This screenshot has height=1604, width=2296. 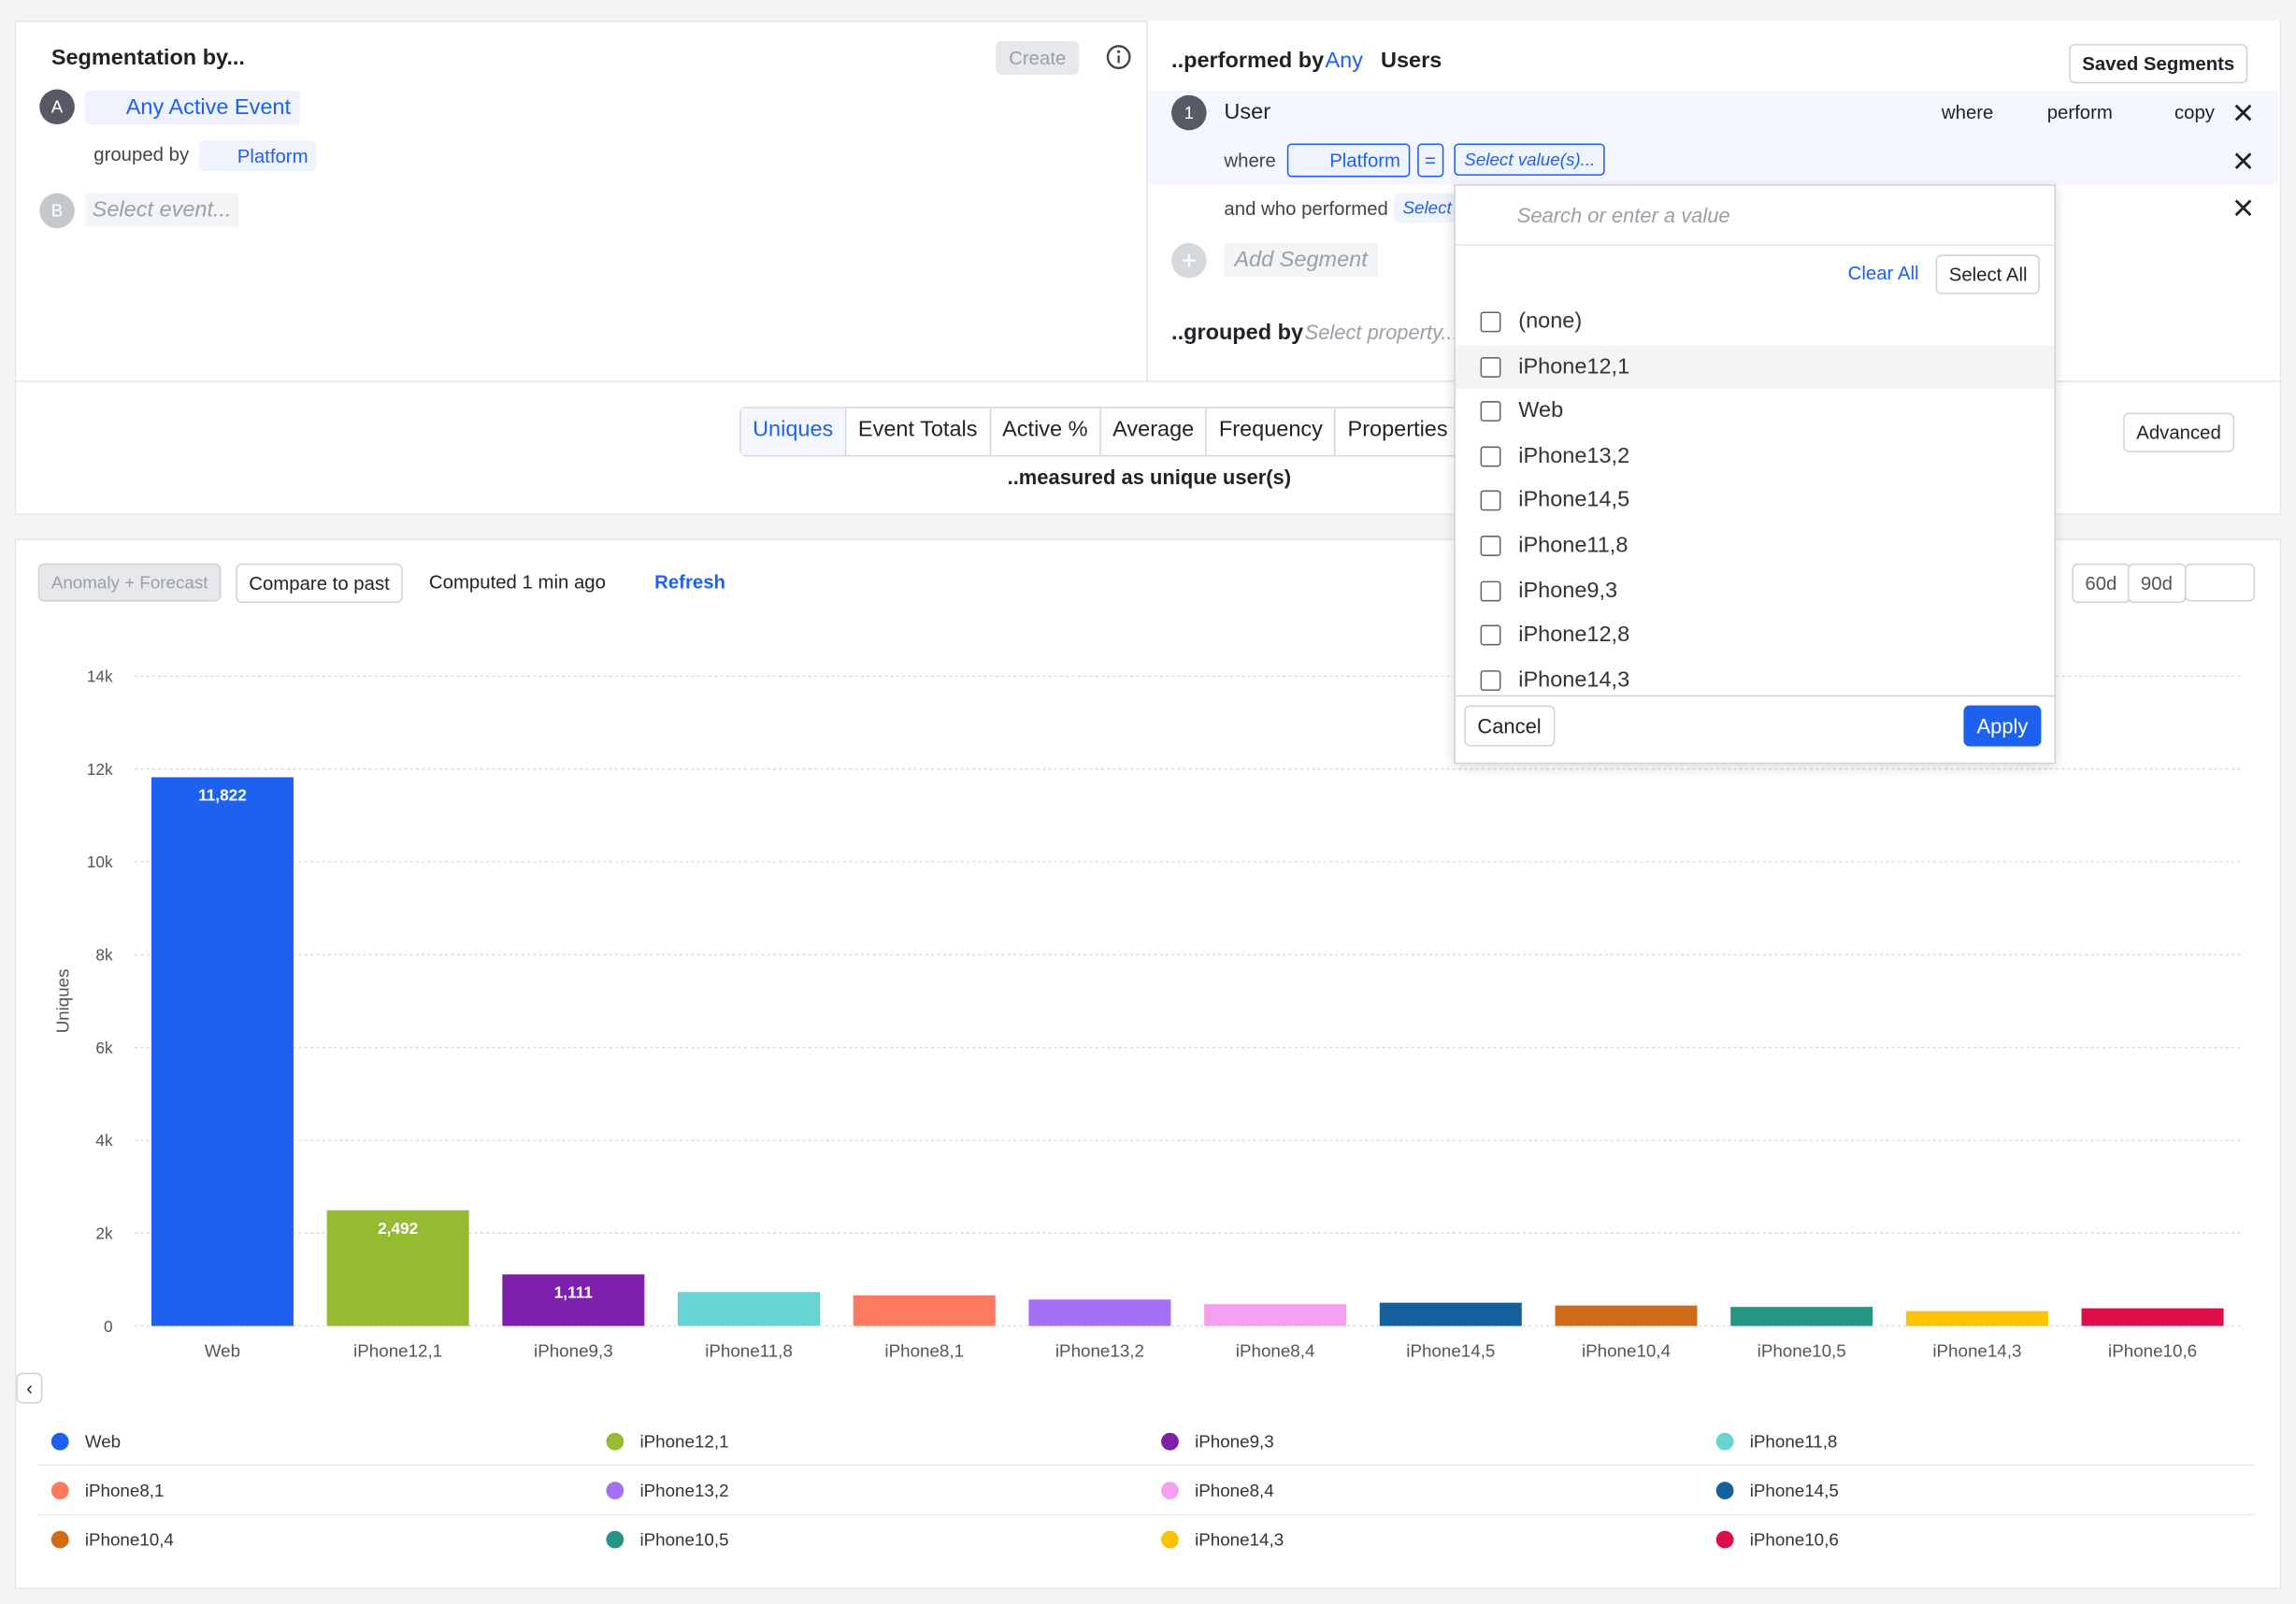 What do you see at coordinates (1755, 590) in the screenshot?
I see `option-row: iPhone9,3` at bounding box center [1755, 590].